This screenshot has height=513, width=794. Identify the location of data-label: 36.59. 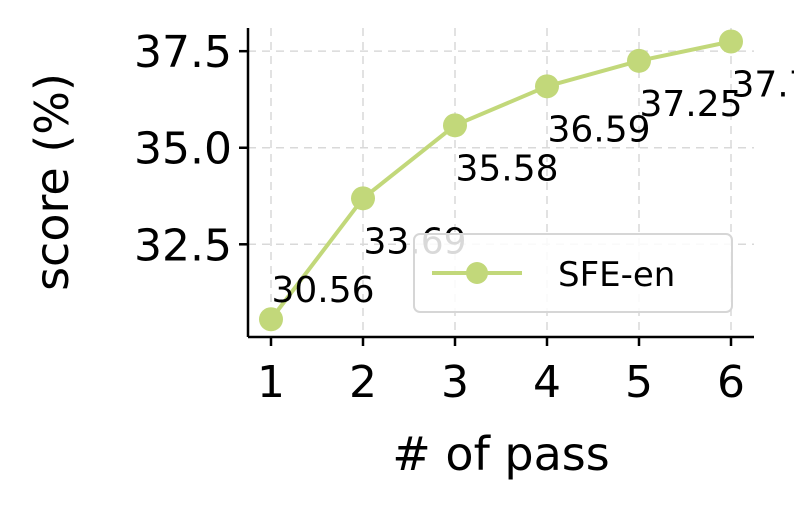
(598, 129).